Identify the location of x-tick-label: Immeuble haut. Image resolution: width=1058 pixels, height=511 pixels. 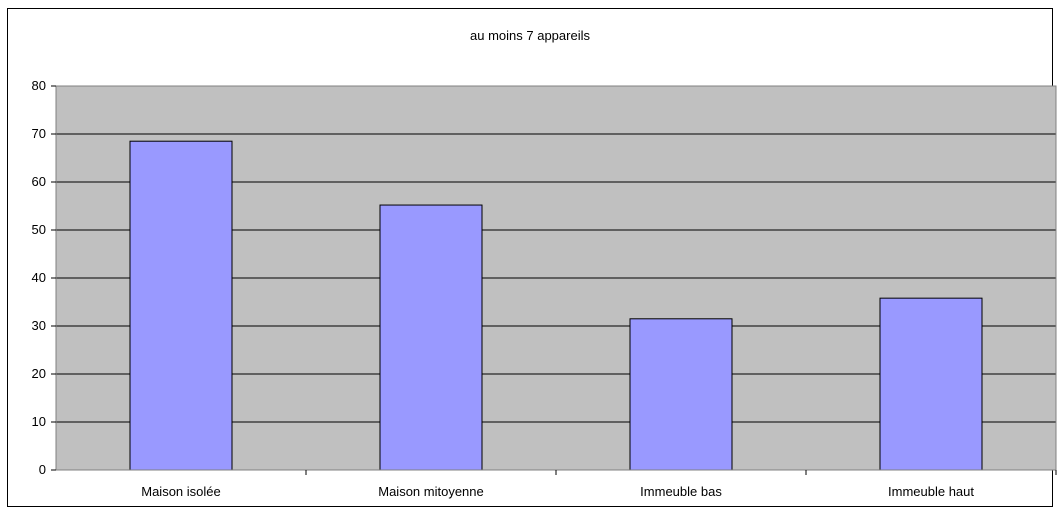
(931, 491).